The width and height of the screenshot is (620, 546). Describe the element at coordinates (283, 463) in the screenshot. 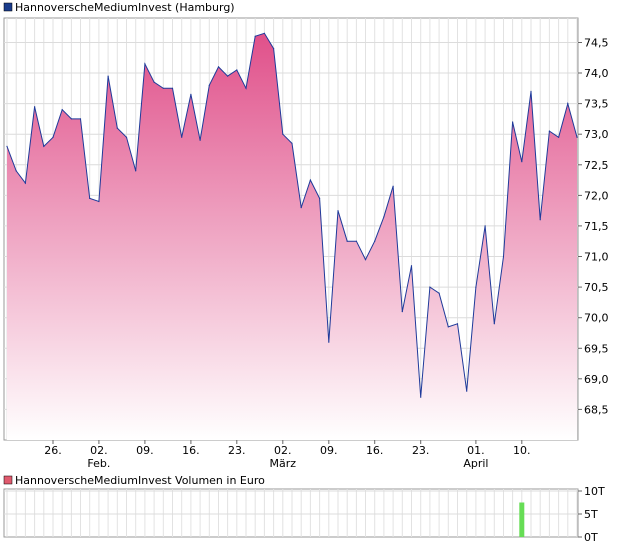

I see `x-tick-month-label: März` at that location.